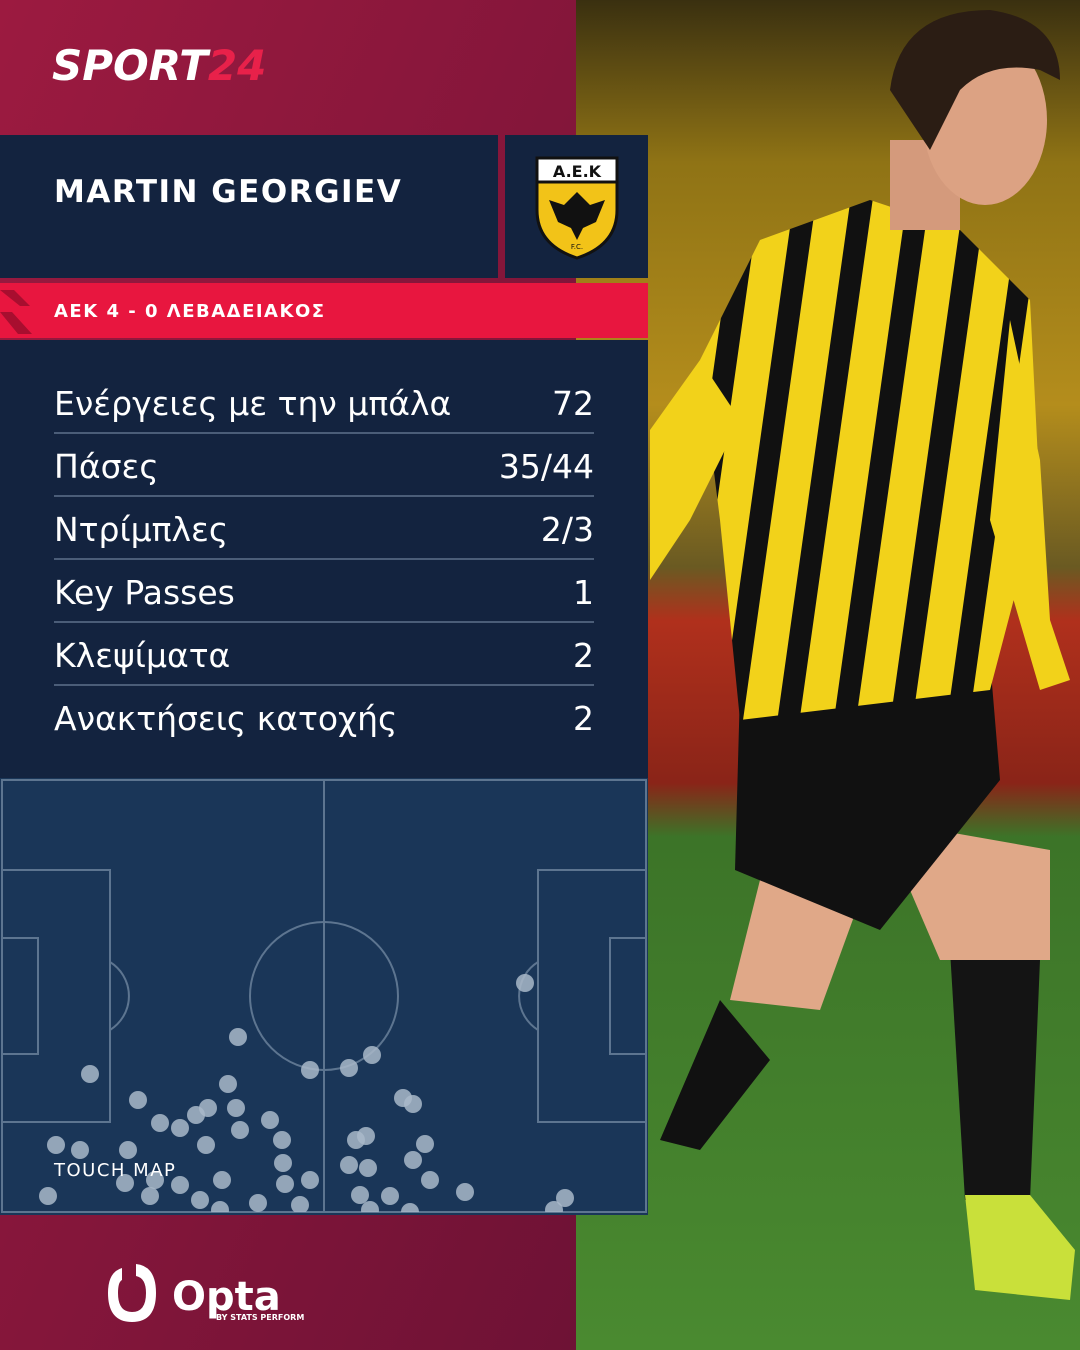  I want to click on touch-map-title: TOUCH MAP, so click(114, 1170).